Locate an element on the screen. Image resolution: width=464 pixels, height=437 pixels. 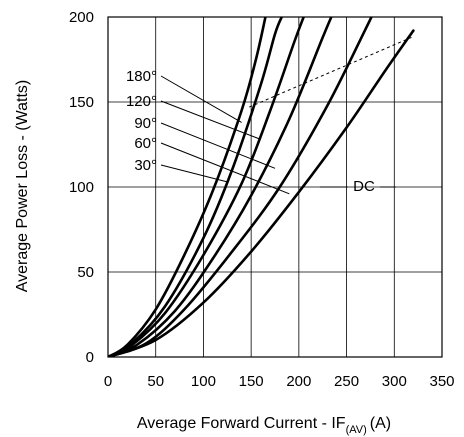
x-tick-label: 300 is located at coordinates (394, 381).